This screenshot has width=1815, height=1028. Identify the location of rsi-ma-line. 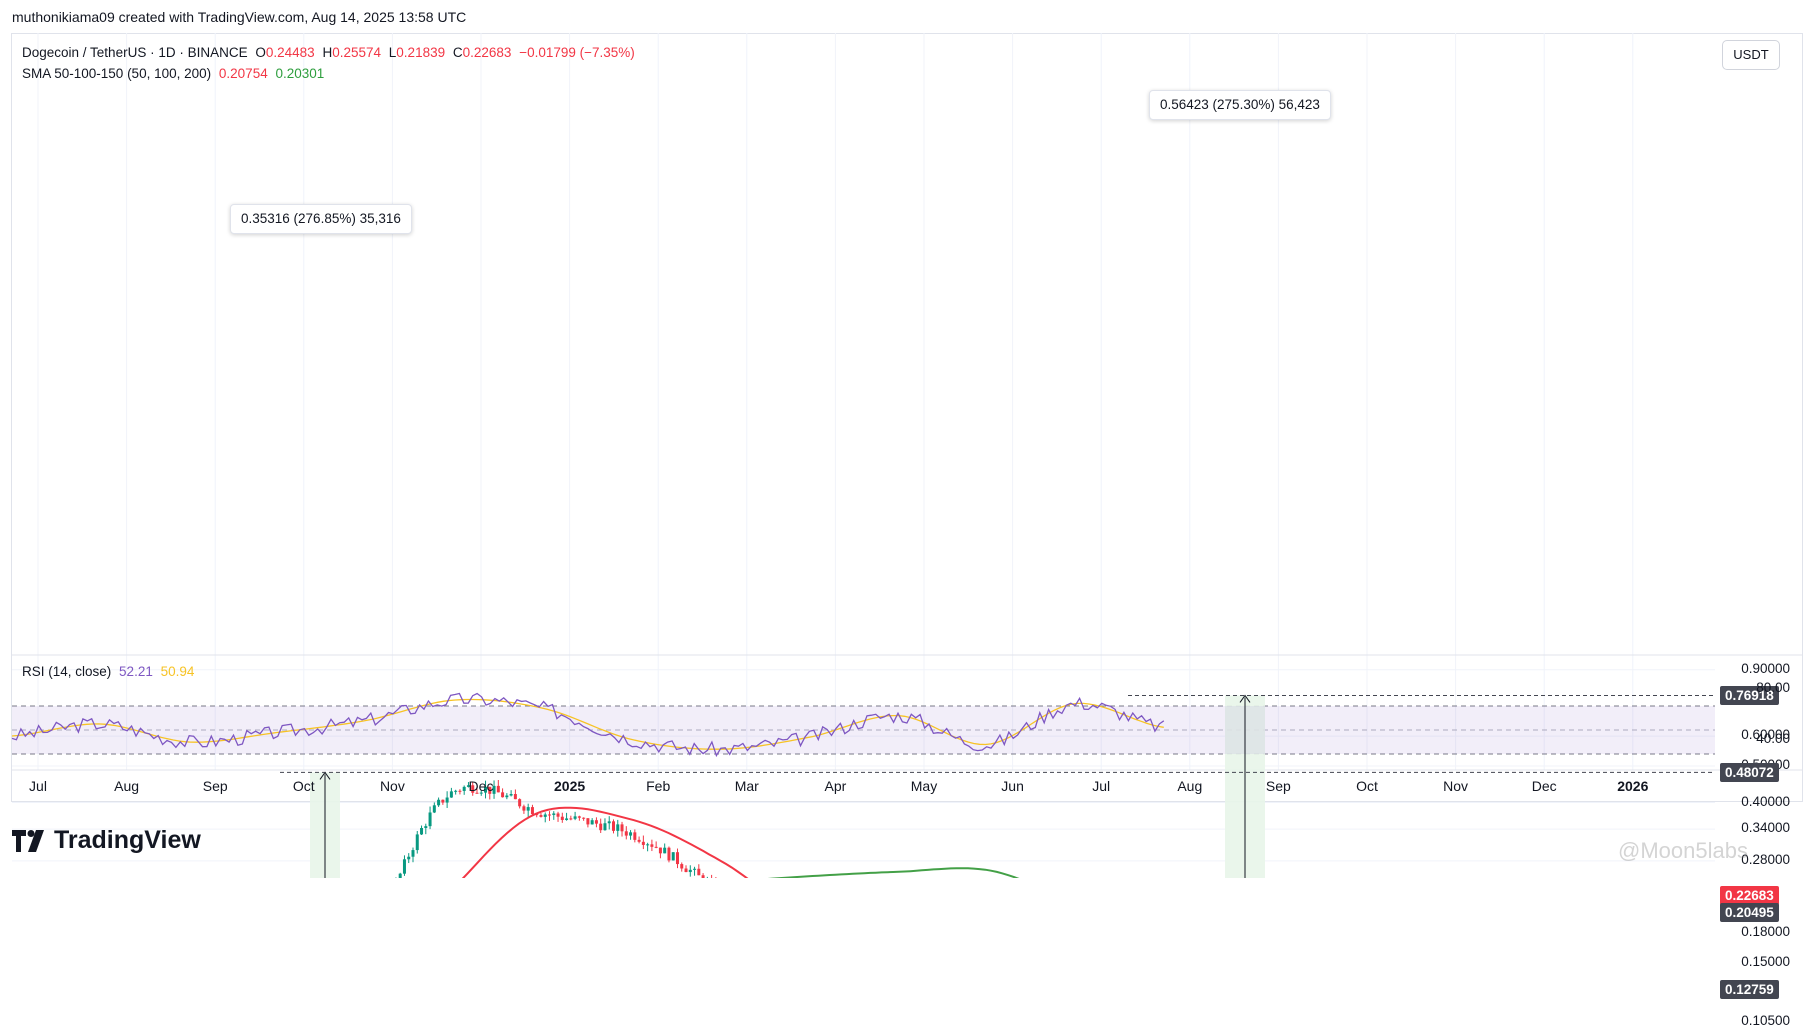
(587, 724).